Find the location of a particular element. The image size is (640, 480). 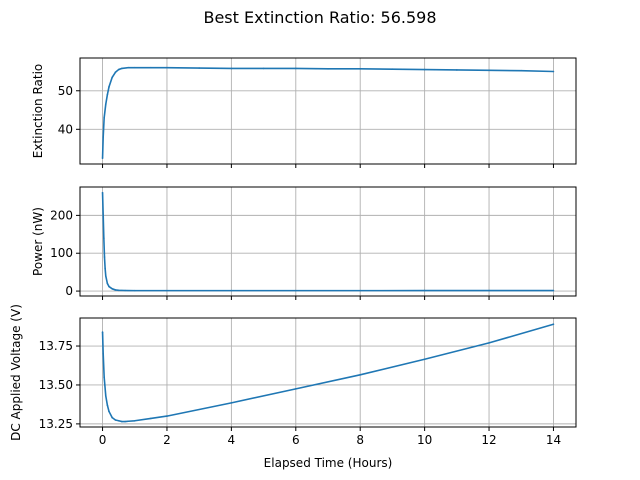

x-tick-label: 6 is located at coordinates (296, 440).